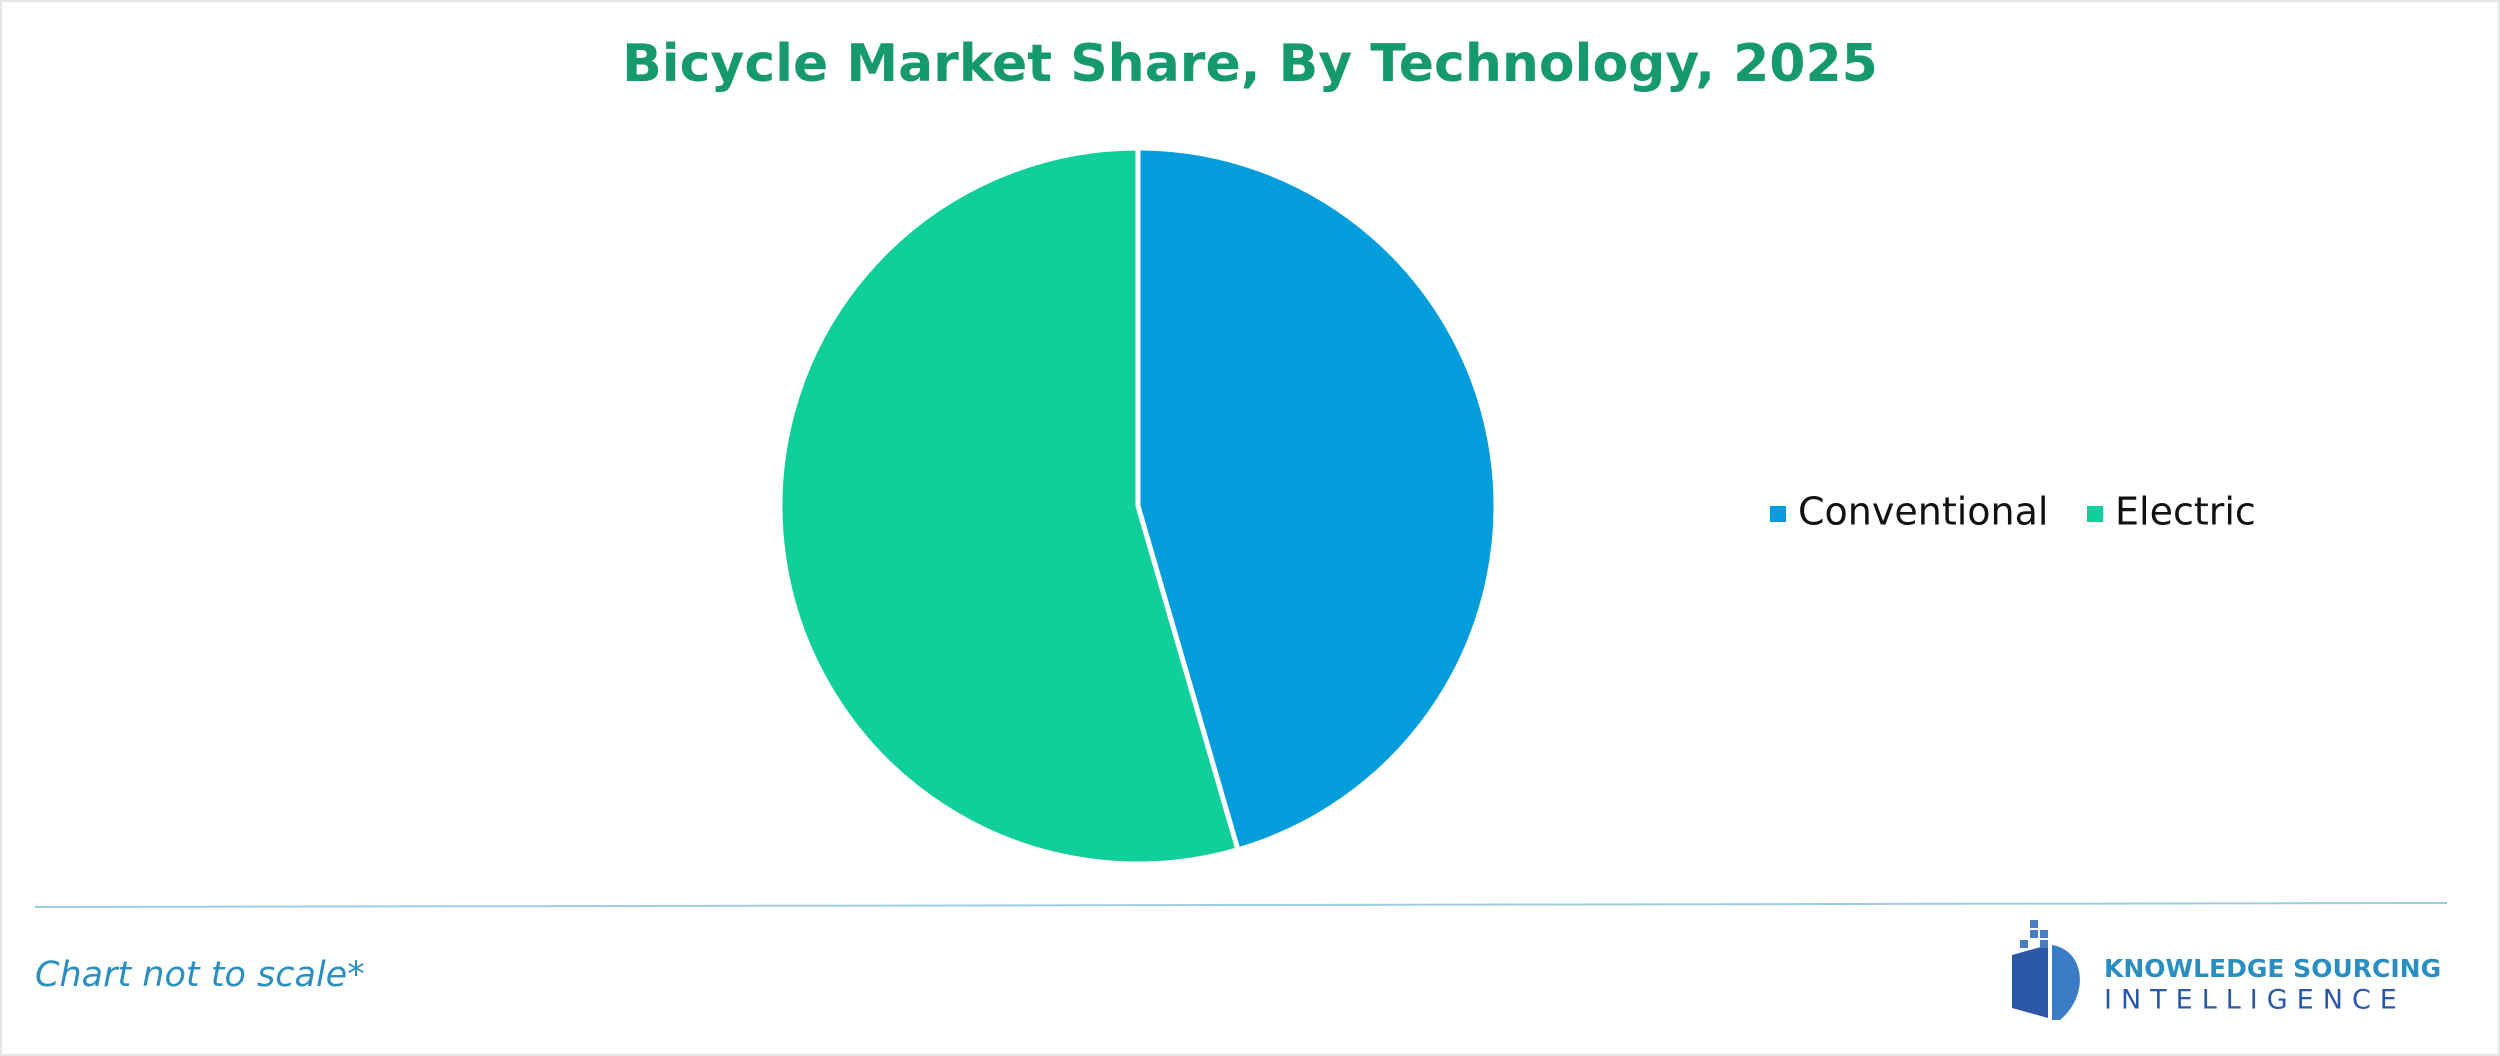 This screenshot has width=2500, height=1056. What do you see at coordinates (2272, 968) in the screenshot?
I see `logo-text: KNOWLEDGE SOURCING` at bounding box center [2272, 968].